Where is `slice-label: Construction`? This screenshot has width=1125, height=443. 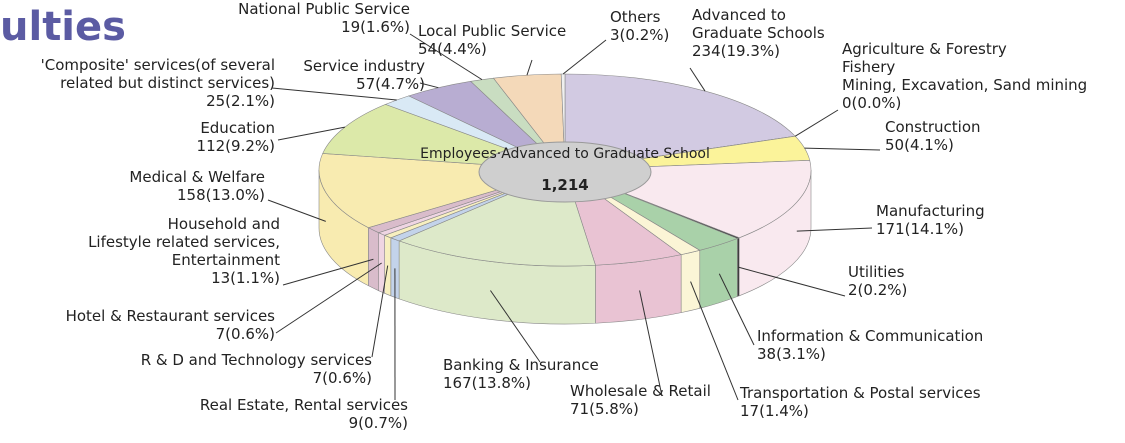
slice-label: Construction is located at coordinates (933, 127).